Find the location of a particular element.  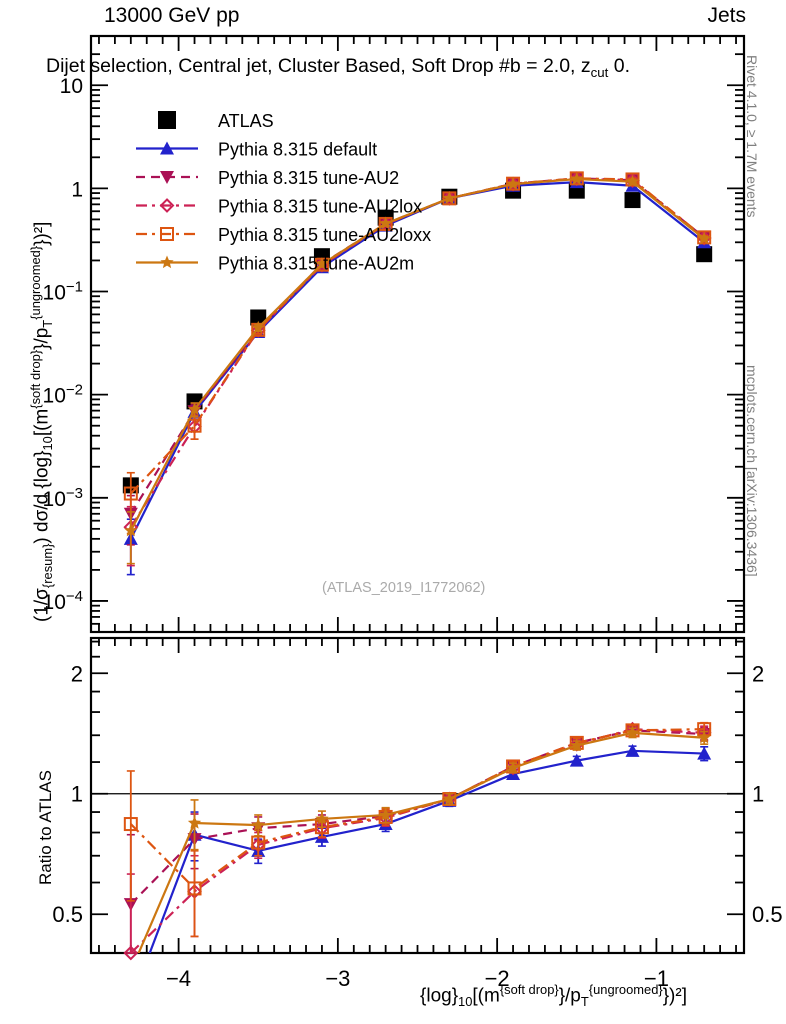

legend-label-3: Pythia 8.315 tune-AU2lox is located at coordinates (320, 207).